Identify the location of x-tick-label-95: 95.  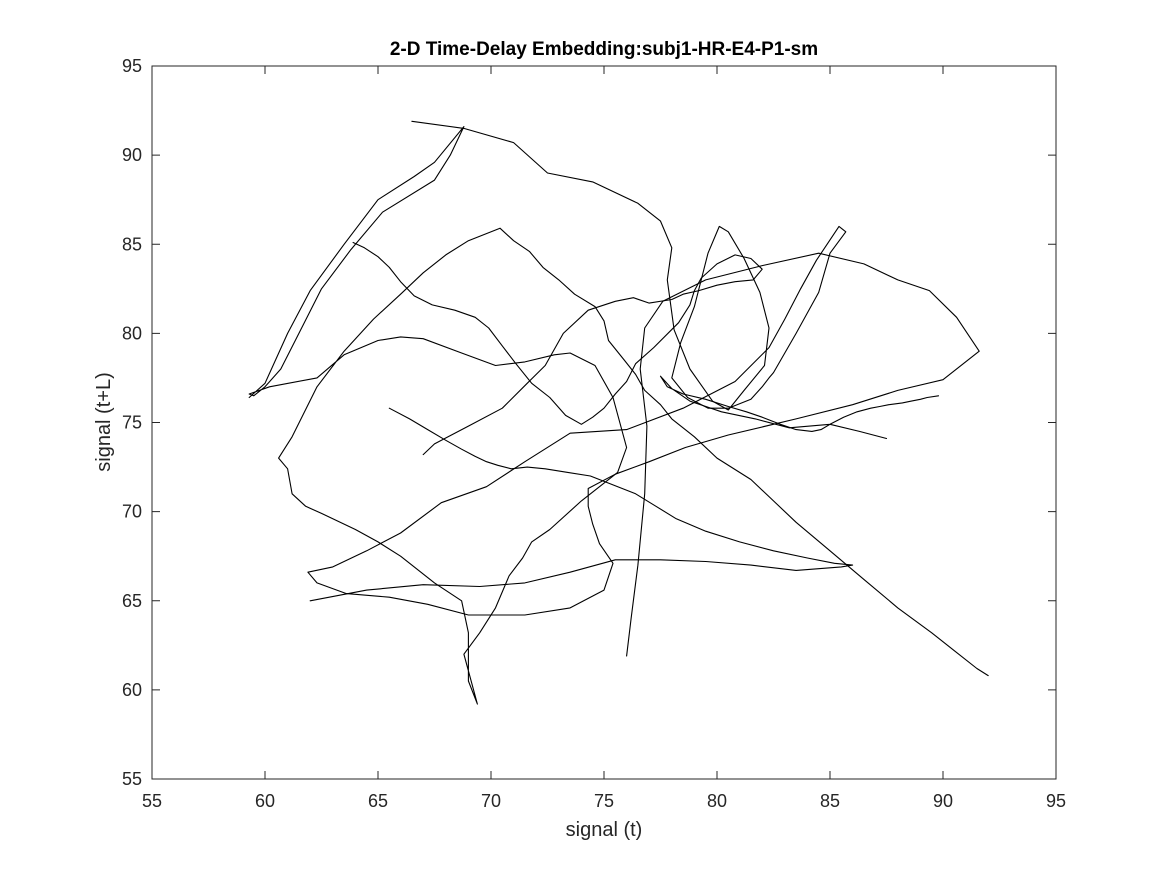
(1056, 801).